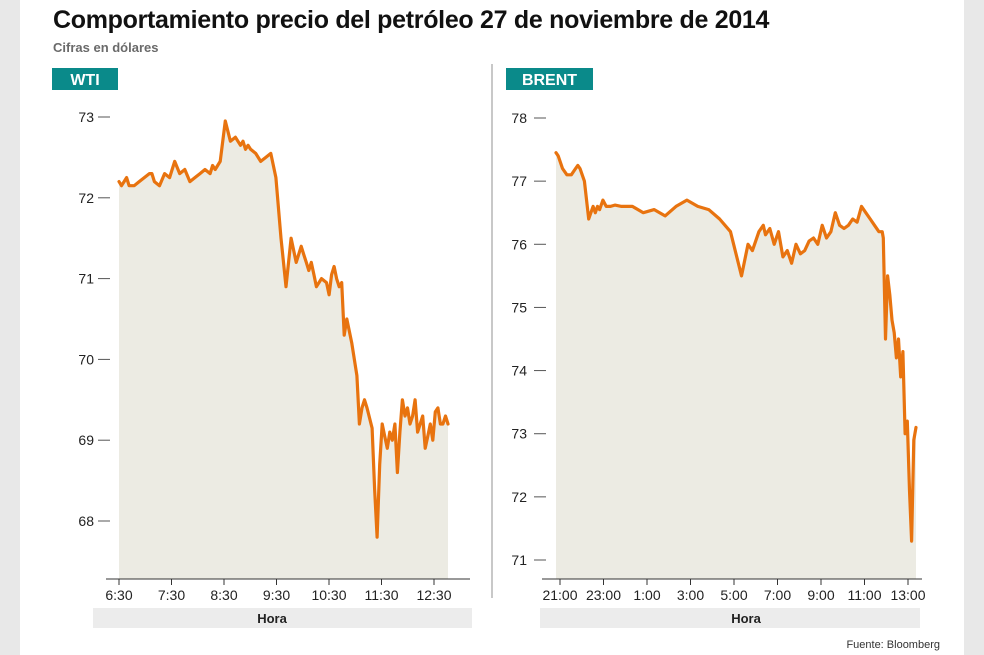 This screenshot has width=984, height=655. I want to click on wti-xtick-label-0: 6:30, so click(118, 595).